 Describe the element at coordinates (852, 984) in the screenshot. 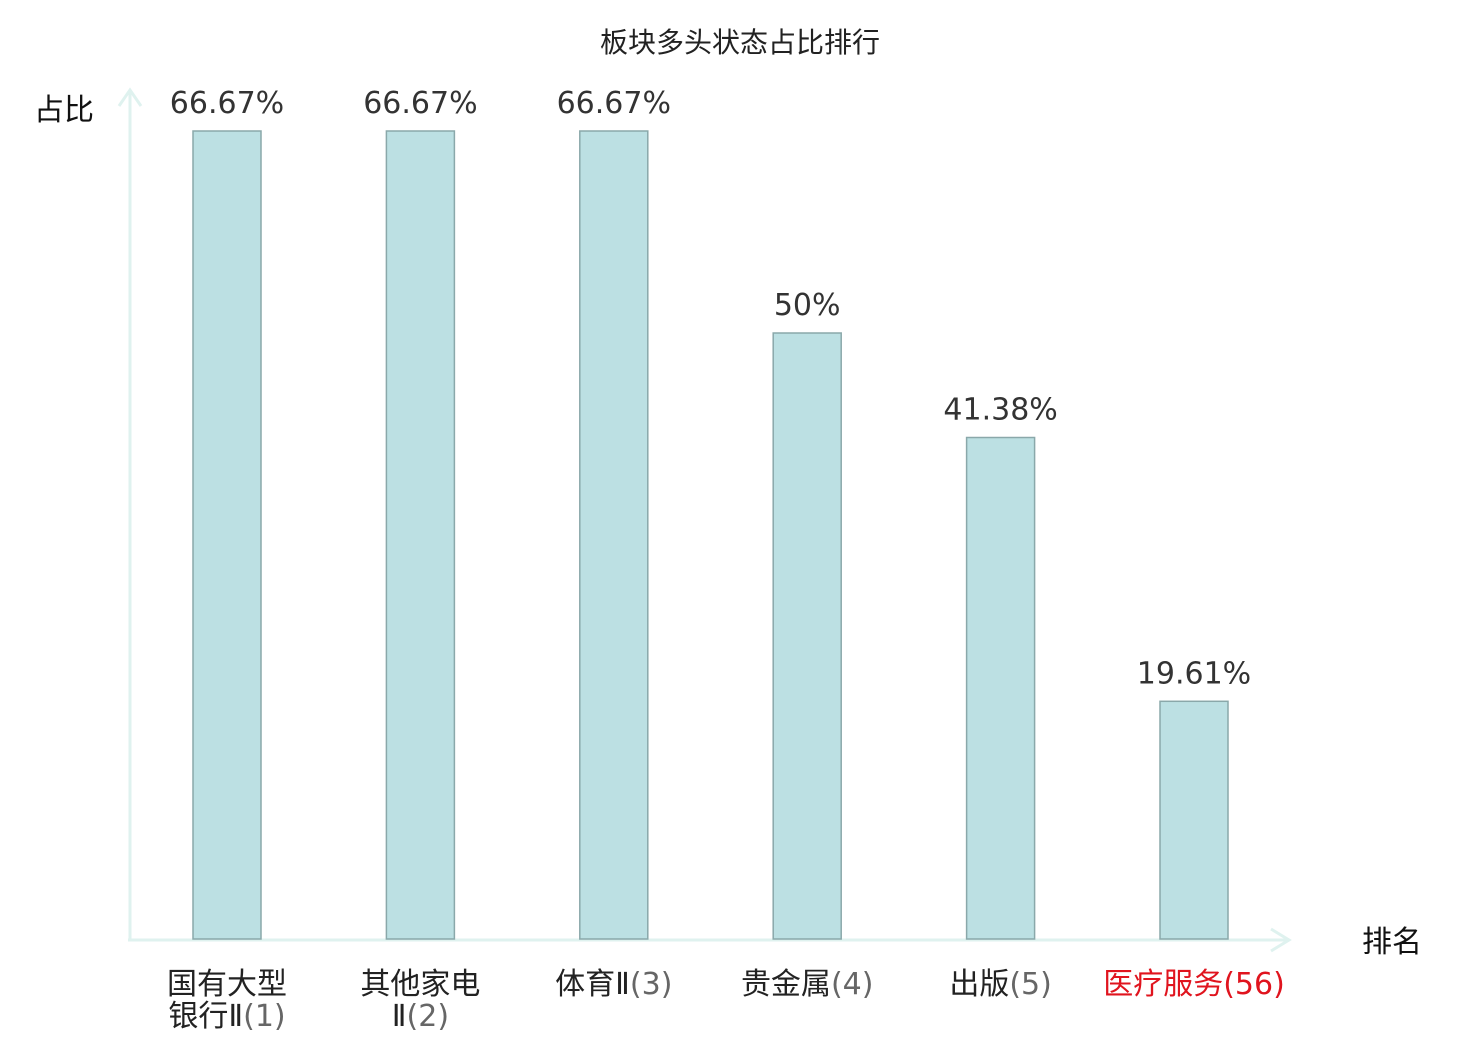

I see `category-rank-4: (4)` at that location.